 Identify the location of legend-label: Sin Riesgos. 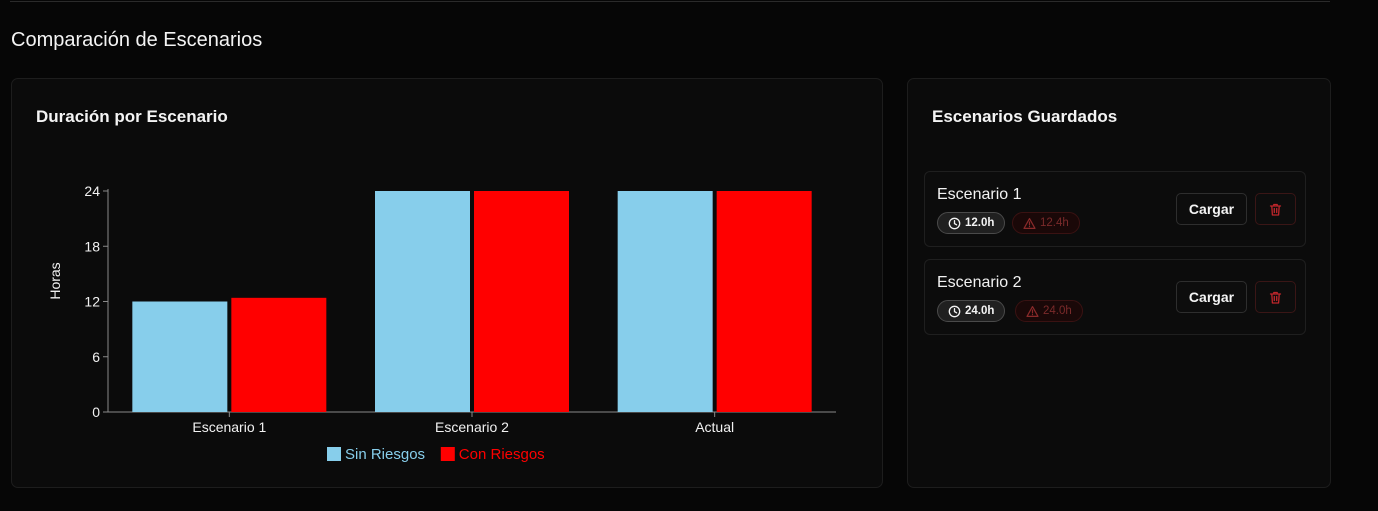
(385, 454).